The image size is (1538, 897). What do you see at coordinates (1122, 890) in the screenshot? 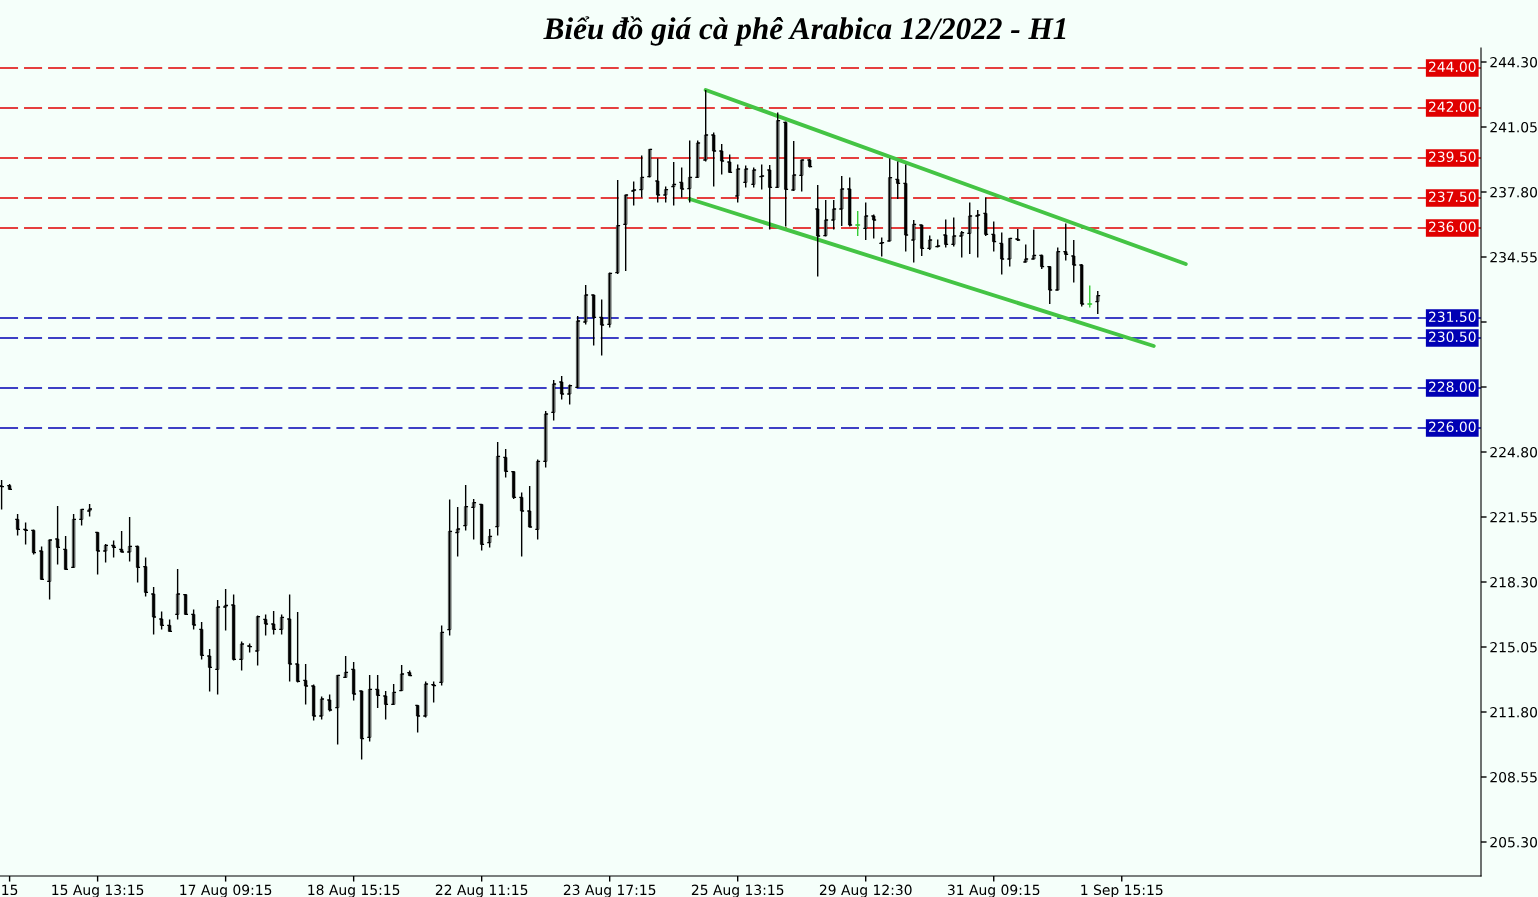
I see `x-tick-label: 1 Sep 15:15` at bounding box center [1122, 890].